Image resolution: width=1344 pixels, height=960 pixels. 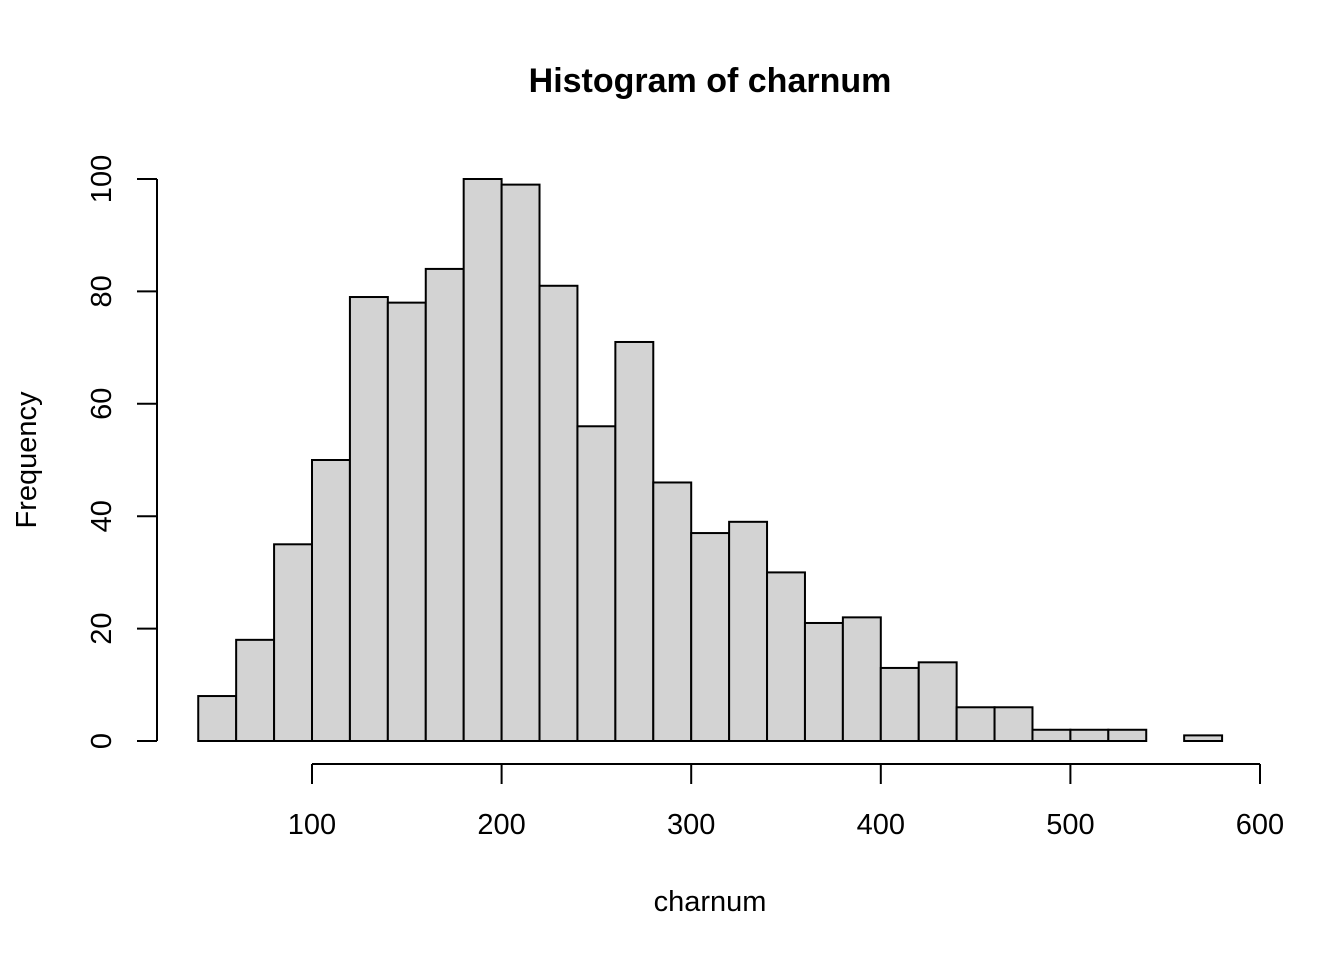 What do you see at coordinates (102, 516) in the screenshot?
I see `y-axis-tick-label: 40` at bounding box center [102, 516].